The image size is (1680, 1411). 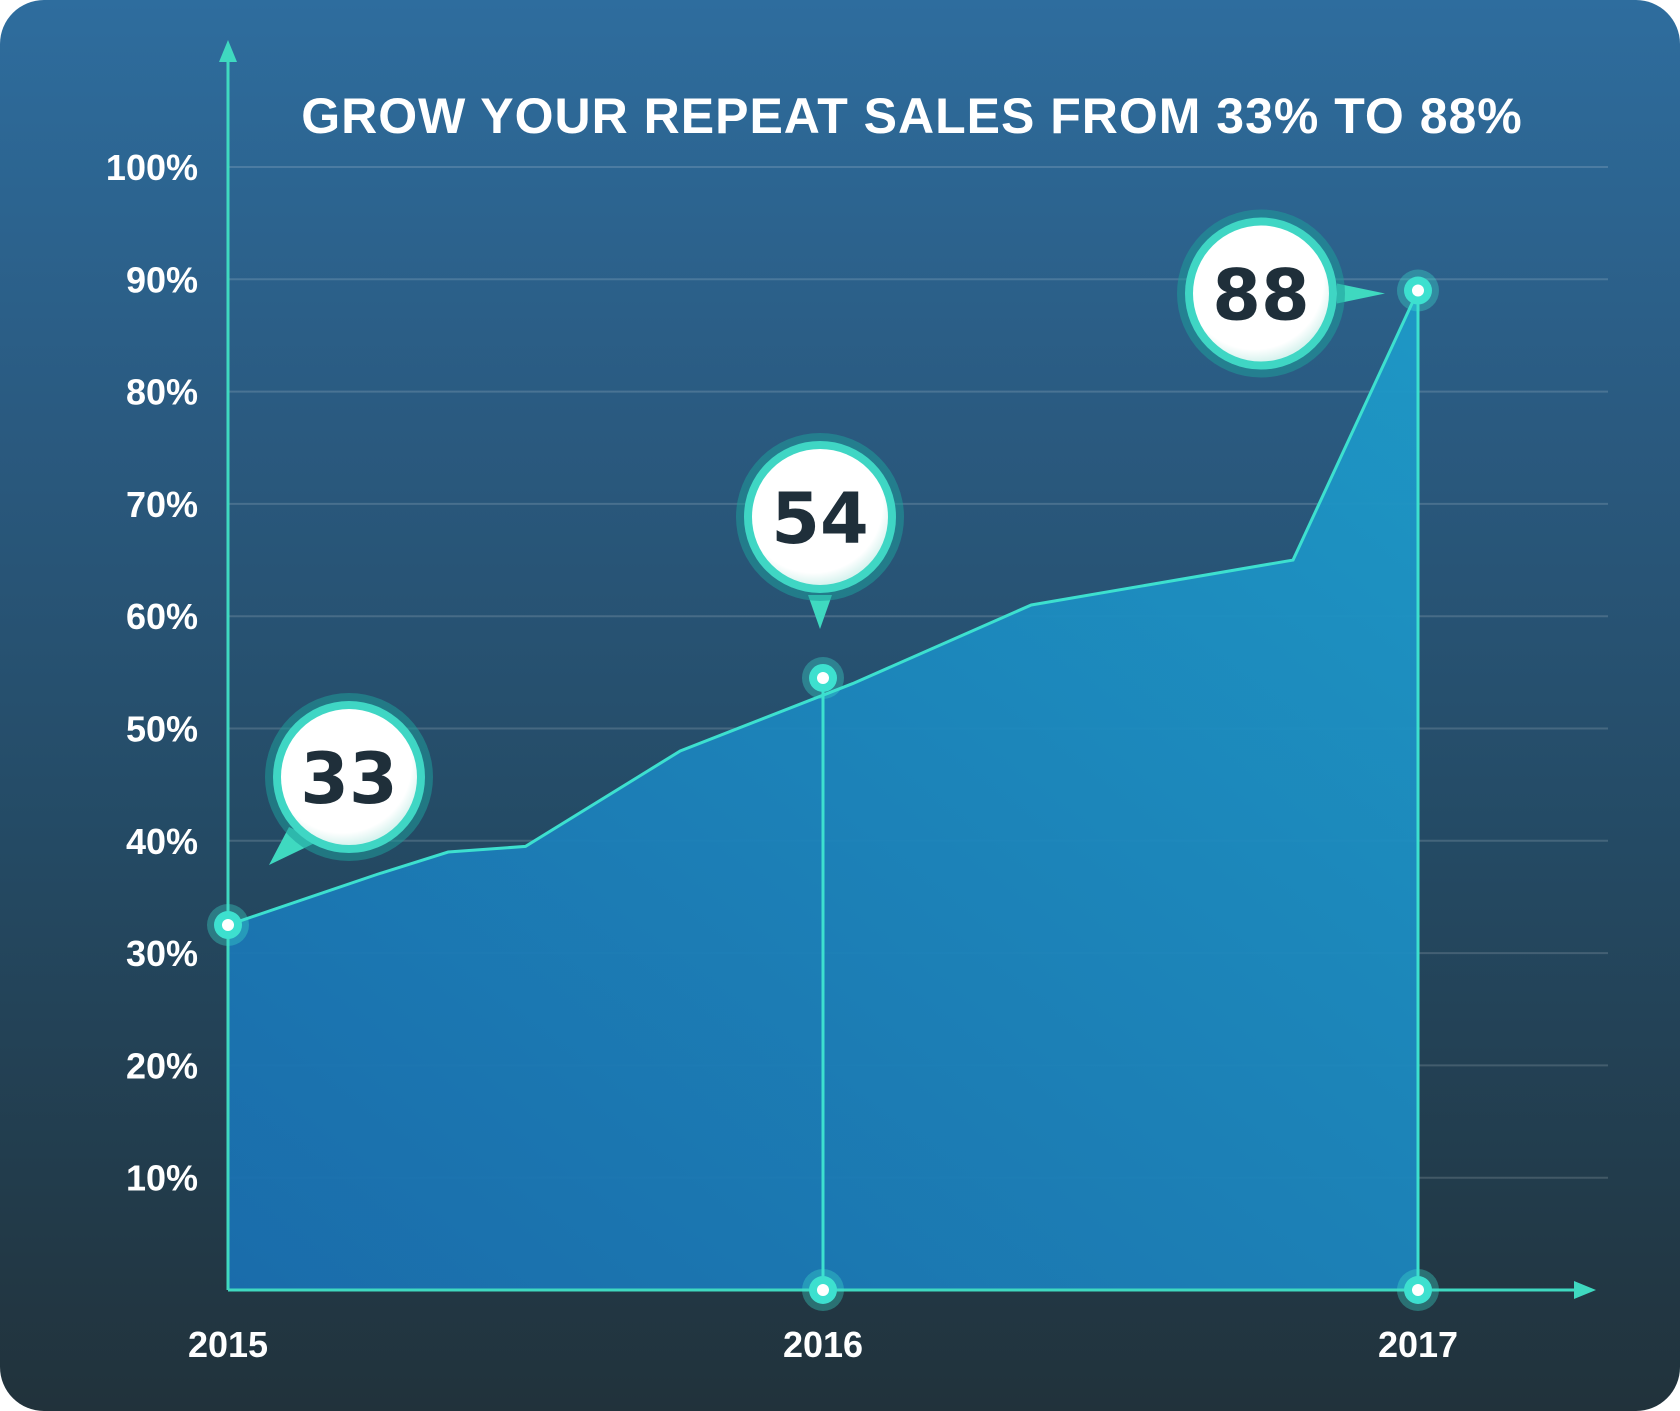 I want to click on y-tick-label: 100%, so click(x=152, y=167).